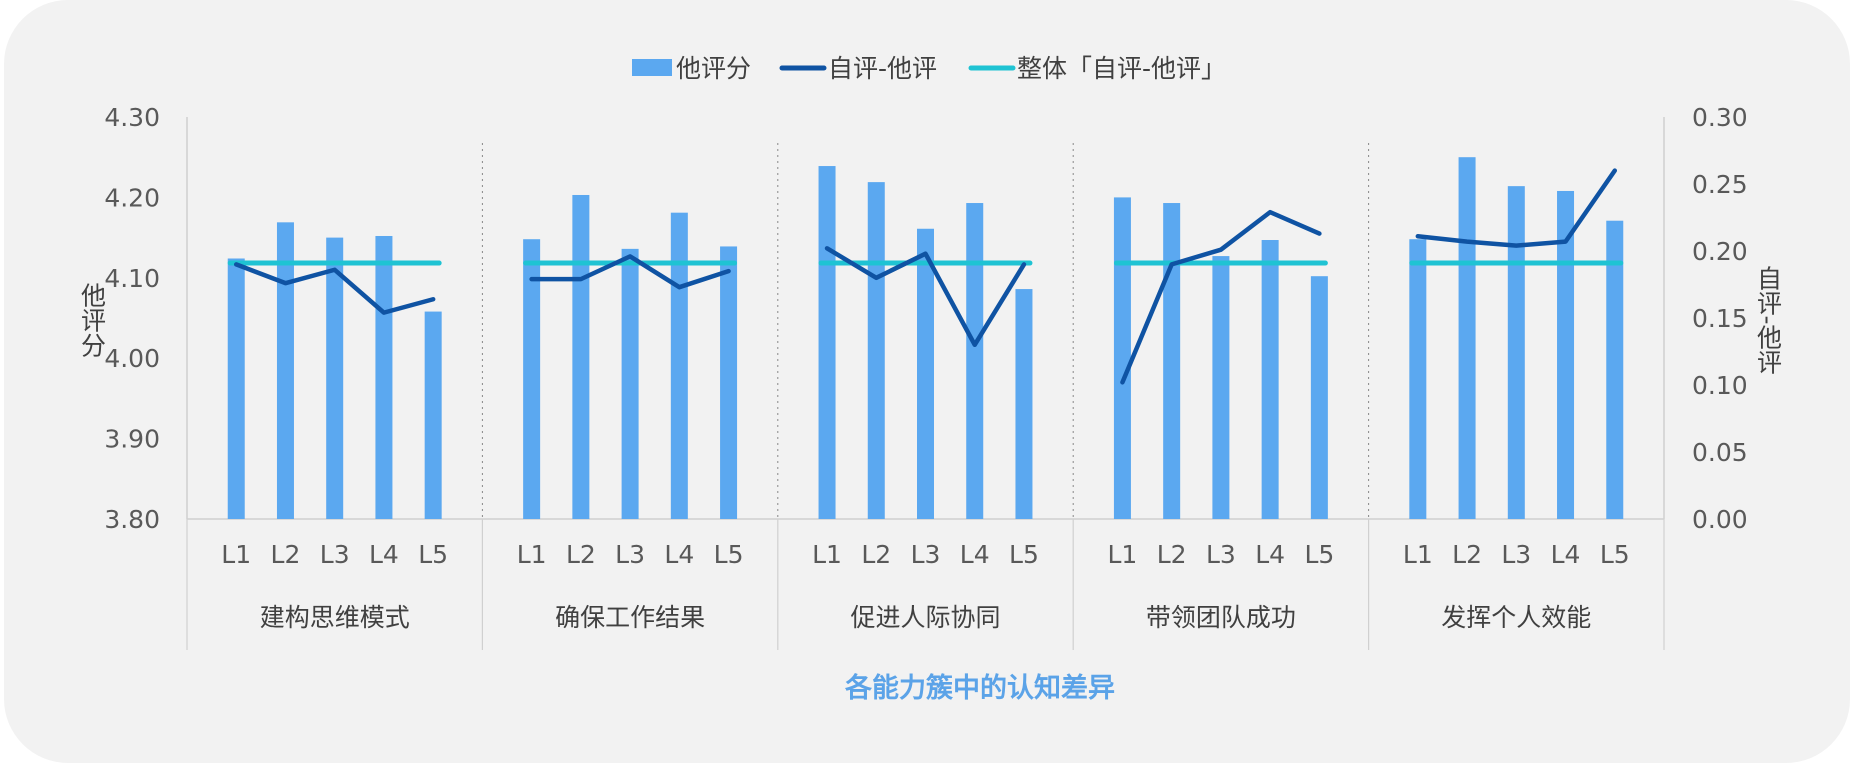 This screenshot has height=765, width=1852. I want to click on group-label: 发挥个人效能, so click(1516, 617).